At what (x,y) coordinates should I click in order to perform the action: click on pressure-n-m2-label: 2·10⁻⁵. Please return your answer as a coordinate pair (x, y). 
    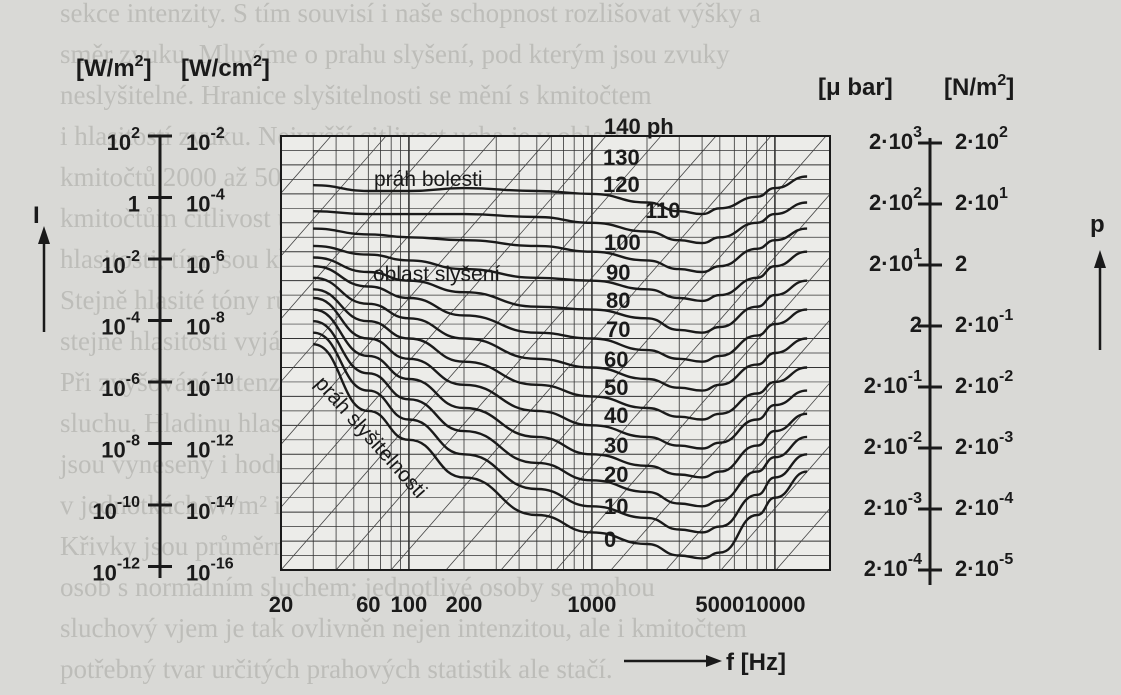
    Looking at the image, I should click on (984, 566).